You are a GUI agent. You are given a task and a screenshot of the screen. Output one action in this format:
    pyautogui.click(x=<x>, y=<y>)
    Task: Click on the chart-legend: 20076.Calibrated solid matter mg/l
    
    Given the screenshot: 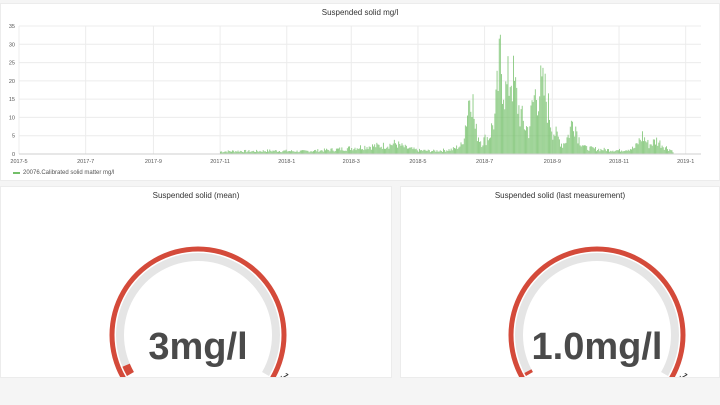 What is the action you would take?
    pyautogui.click(x=63, y=173)
    